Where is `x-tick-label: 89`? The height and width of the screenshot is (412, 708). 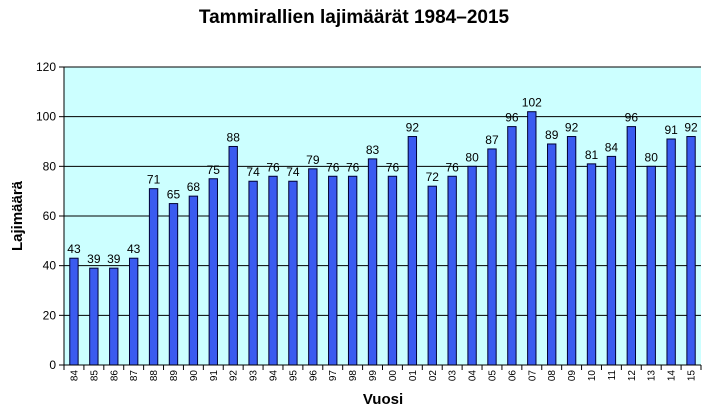
x-tick-label: 89 is located at coordinates (174, 376).